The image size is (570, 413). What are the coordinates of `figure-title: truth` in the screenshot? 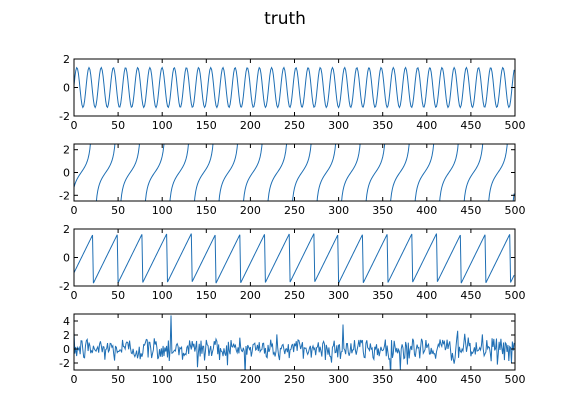 It's located at (285, 19).